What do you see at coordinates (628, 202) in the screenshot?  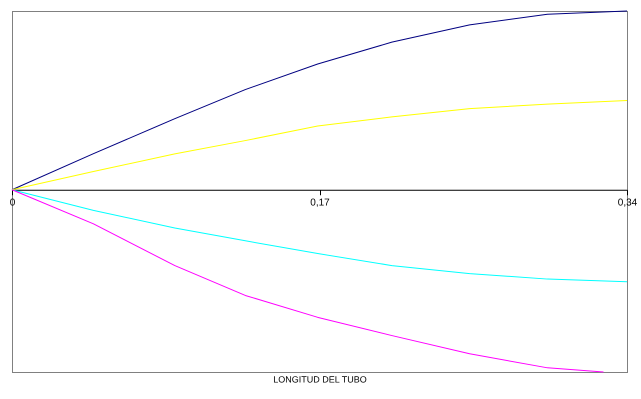 I see `x-tick-label: 0,34` at bounding box center [628, 202].